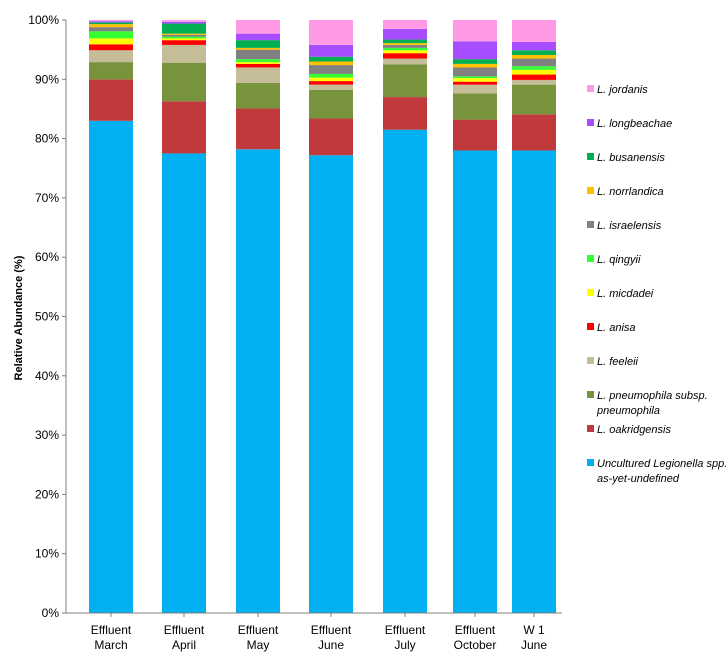 The height and width of the screenshot is (667, 728). I want to click on legend-label: L. israelensis, so click(629, 226).